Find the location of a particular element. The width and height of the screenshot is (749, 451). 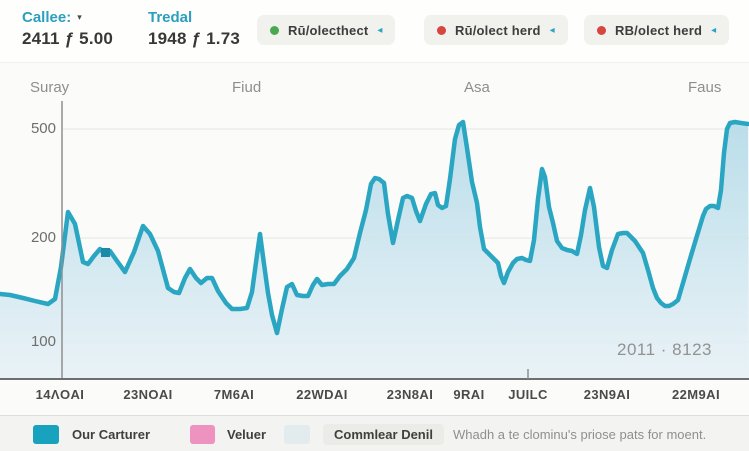

filter-button-3-label: RB/olect herd is located at coordinates (659, 30).